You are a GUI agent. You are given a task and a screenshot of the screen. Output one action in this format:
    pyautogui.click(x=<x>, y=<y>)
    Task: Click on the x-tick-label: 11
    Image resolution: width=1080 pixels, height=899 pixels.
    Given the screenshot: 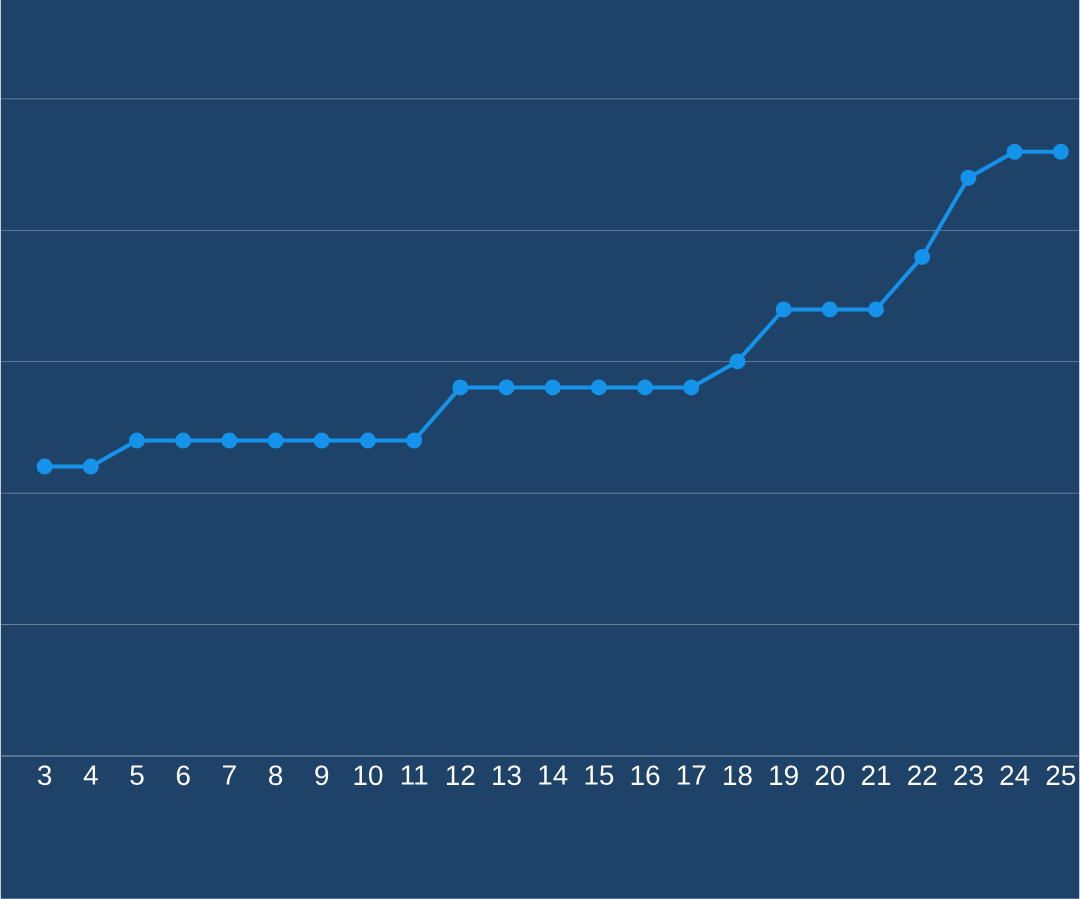 What is the action you would take?
    pyautogui.click(x=414, y=775)
    